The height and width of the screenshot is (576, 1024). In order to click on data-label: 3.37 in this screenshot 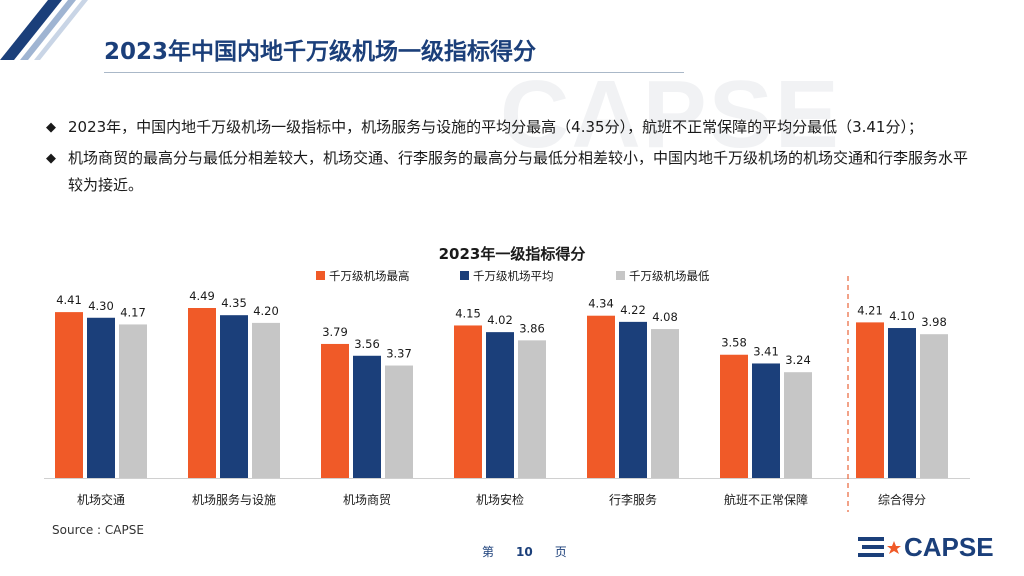, I will do `click(399, 354)`.